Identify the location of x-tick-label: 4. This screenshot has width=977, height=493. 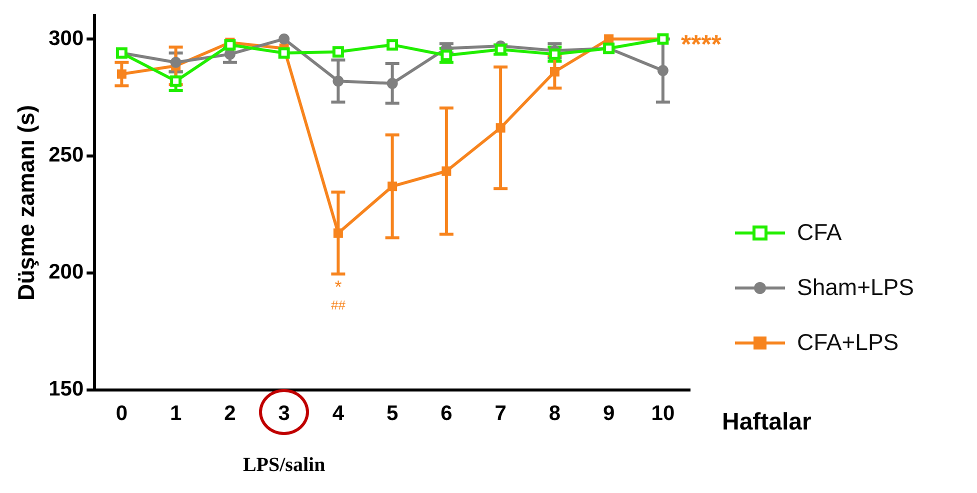
(338, 414).